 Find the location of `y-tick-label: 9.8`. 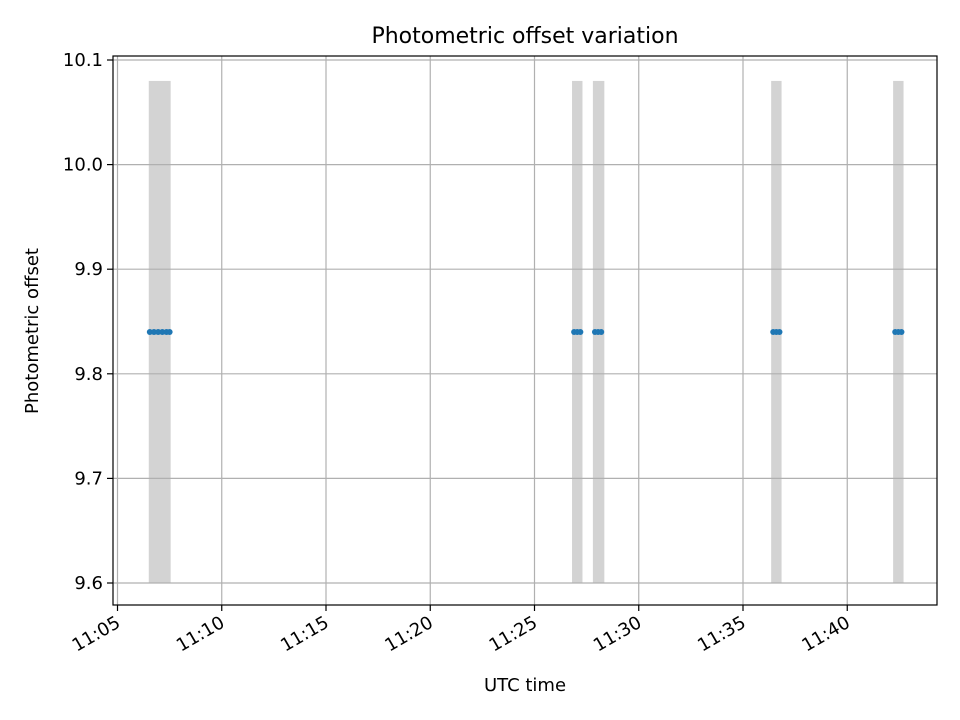

y-tick-label: 9.8 is located at coordinates (88, 374).